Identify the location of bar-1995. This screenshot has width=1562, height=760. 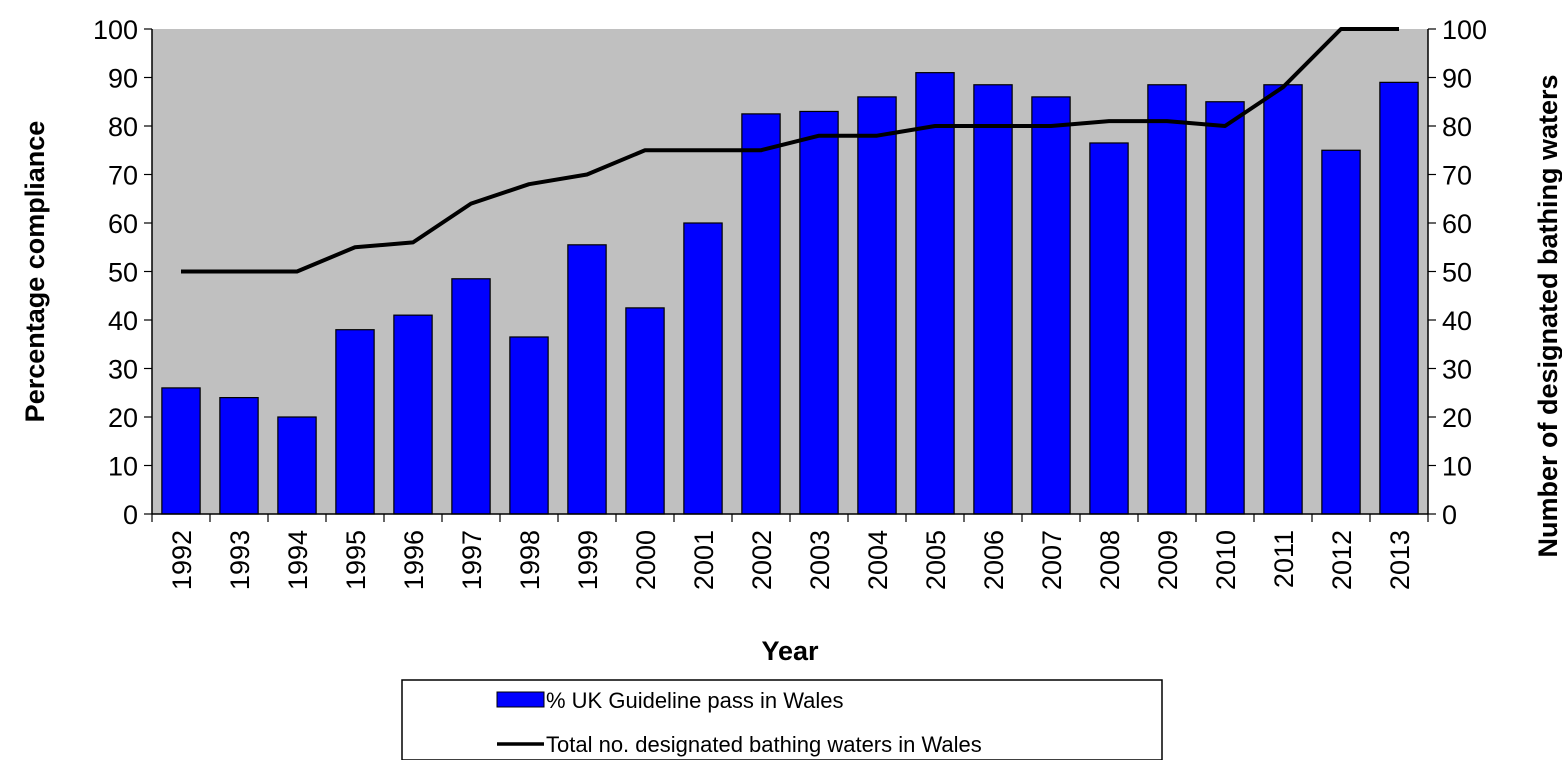
(355, 422).